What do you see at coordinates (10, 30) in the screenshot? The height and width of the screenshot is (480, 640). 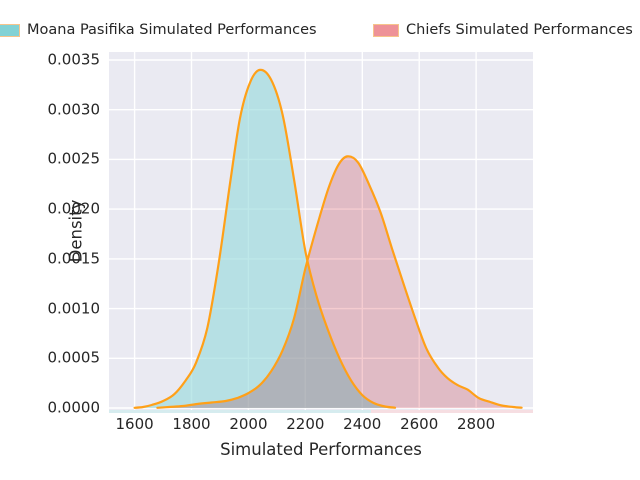 I see `moana-color-swatch-icon` at bounding box center [10, 30].